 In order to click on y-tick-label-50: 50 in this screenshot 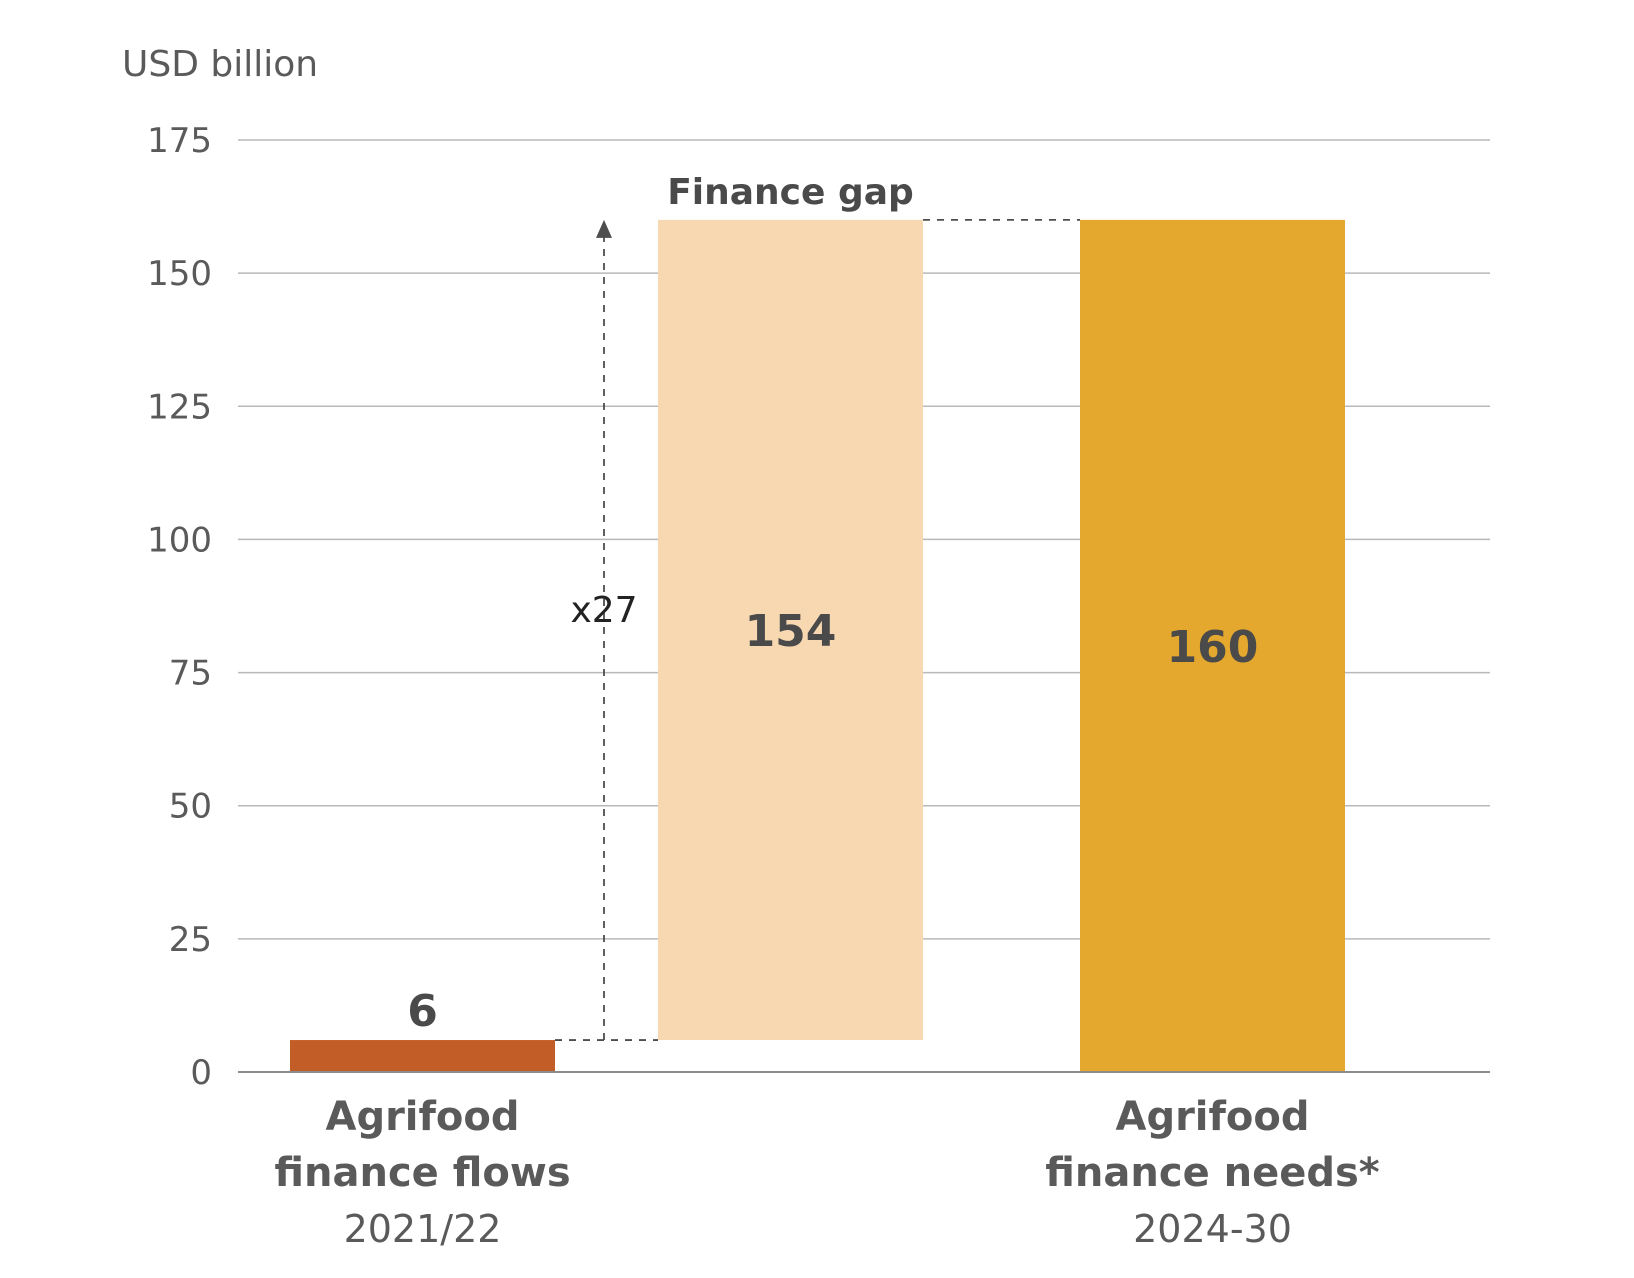, I will do `click(190, 807)`.